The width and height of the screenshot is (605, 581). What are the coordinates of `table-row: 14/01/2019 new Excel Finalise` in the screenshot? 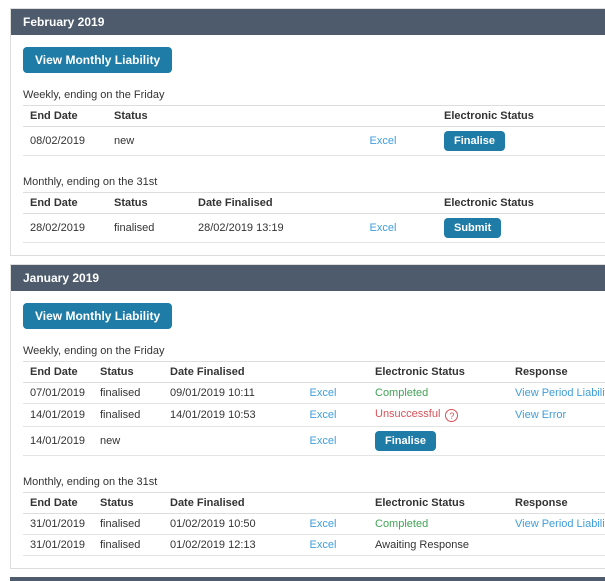 It's located at (314, 441).